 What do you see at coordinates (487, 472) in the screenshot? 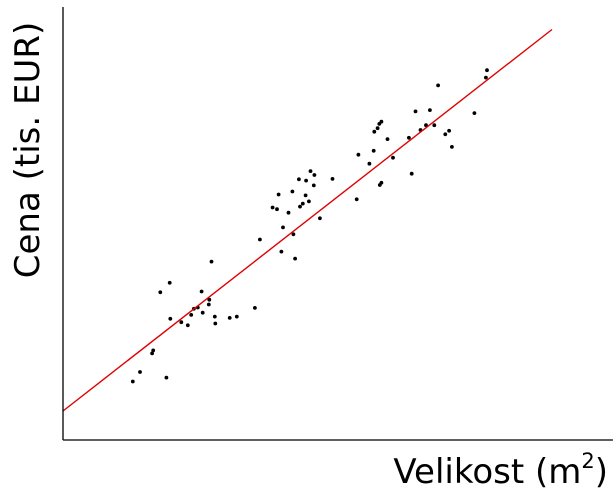
I see `x-axis-label-text: Velikost (m` at bounding box center [487, 472].